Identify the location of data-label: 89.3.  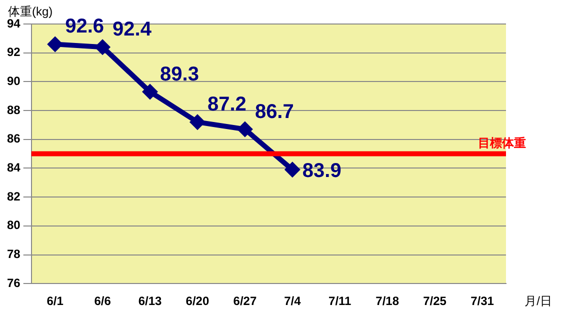
(179, 74).